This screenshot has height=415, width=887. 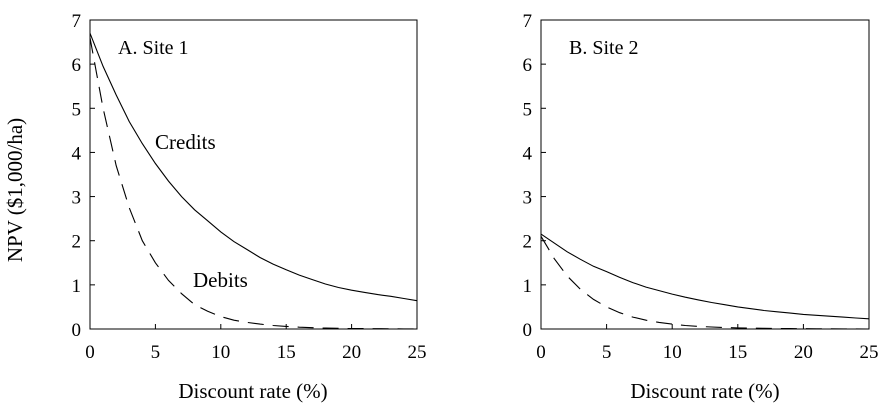 I want to click on series-b, so click(x=705, y=281).